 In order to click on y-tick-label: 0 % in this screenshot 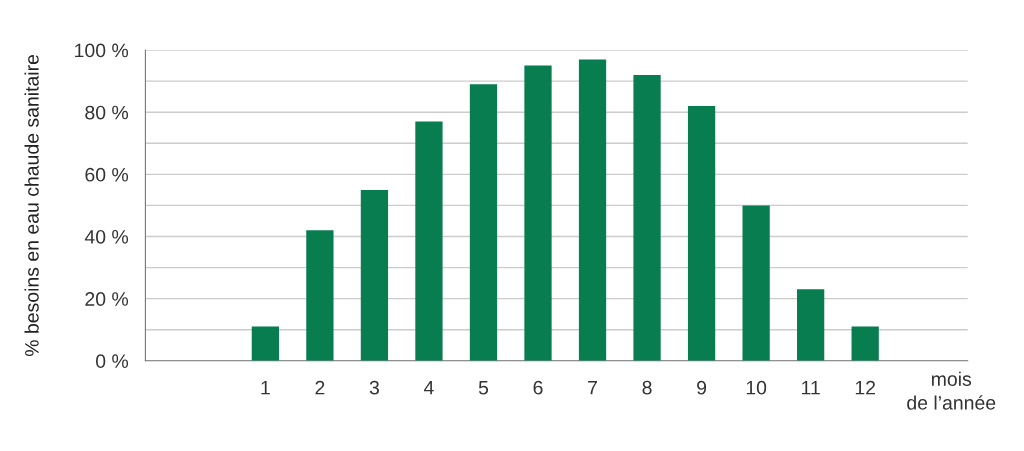, I will do `click(112, 361)`.